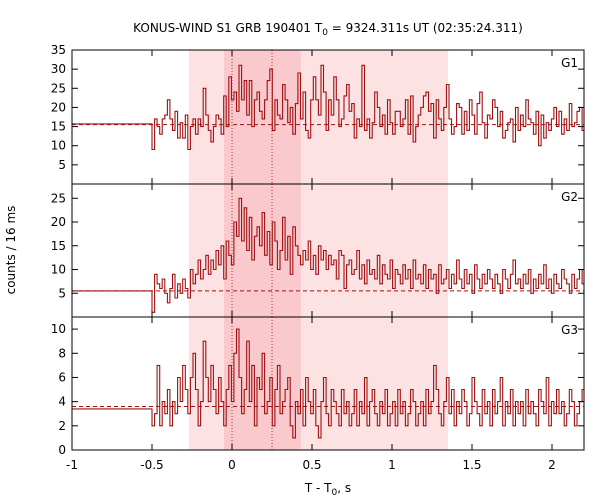 This screenshot has width=600, height=500. Describe the element at coordinates (151, 465) in the screenshot. I see `x-tick-label: -0.5` at that location.